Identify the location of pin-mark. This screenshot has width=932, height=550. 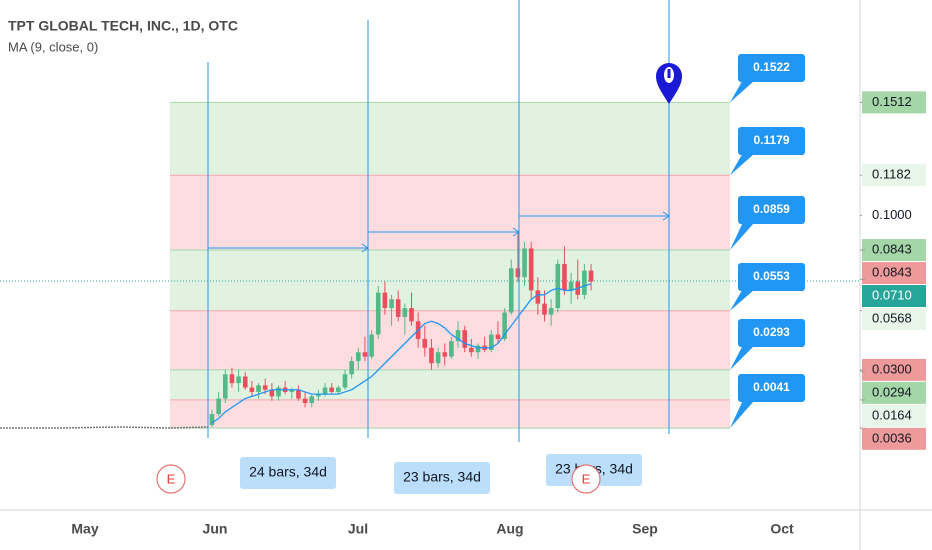
(669, 73).